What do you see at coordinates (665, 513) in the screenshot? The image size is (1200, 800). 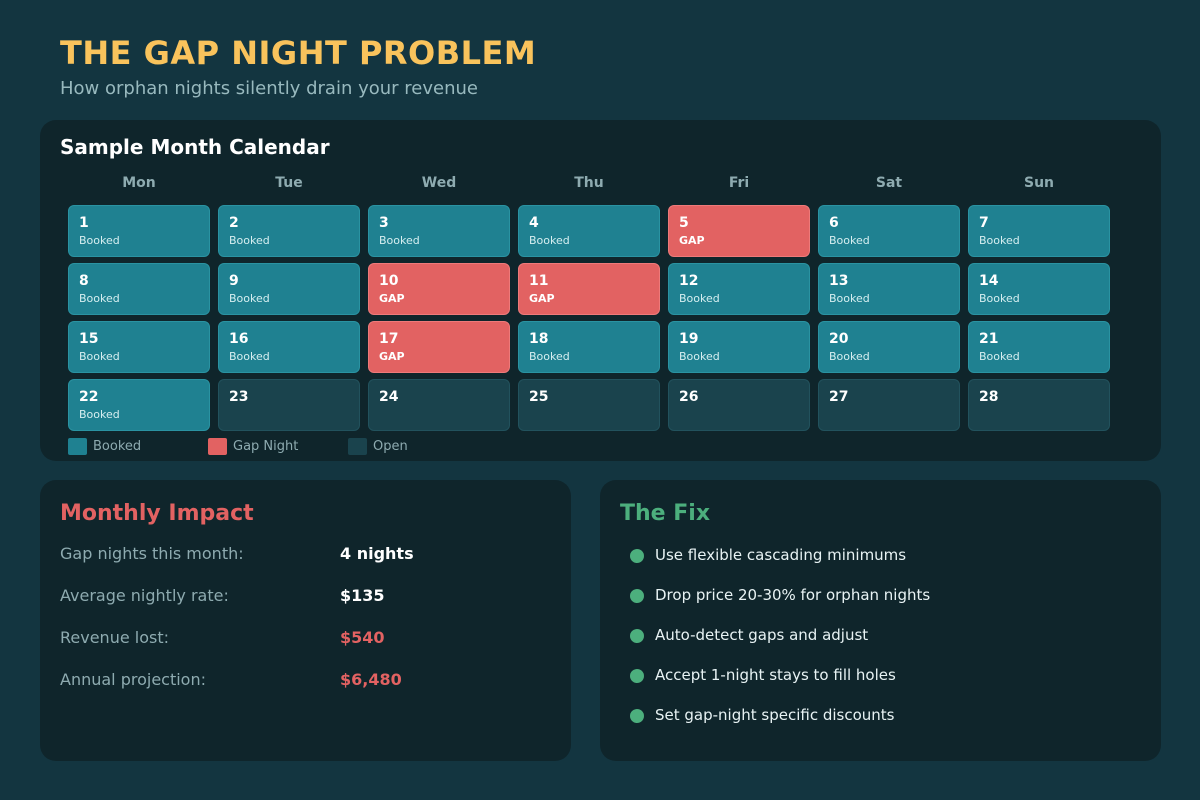 I see `the-fix-title: The Fix` at bounding box center [665, 513].